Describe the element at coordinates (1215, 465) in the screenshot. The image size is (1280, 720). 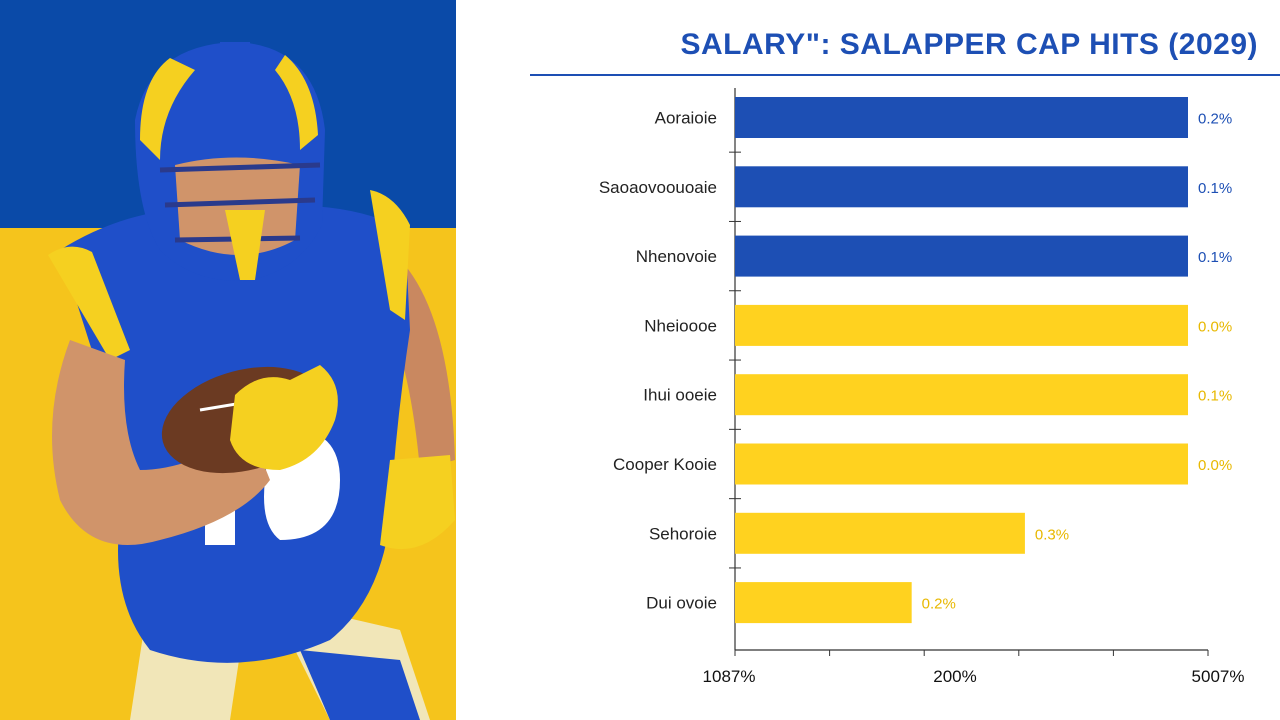
I see `value-label-6: 0.0%` at that location.